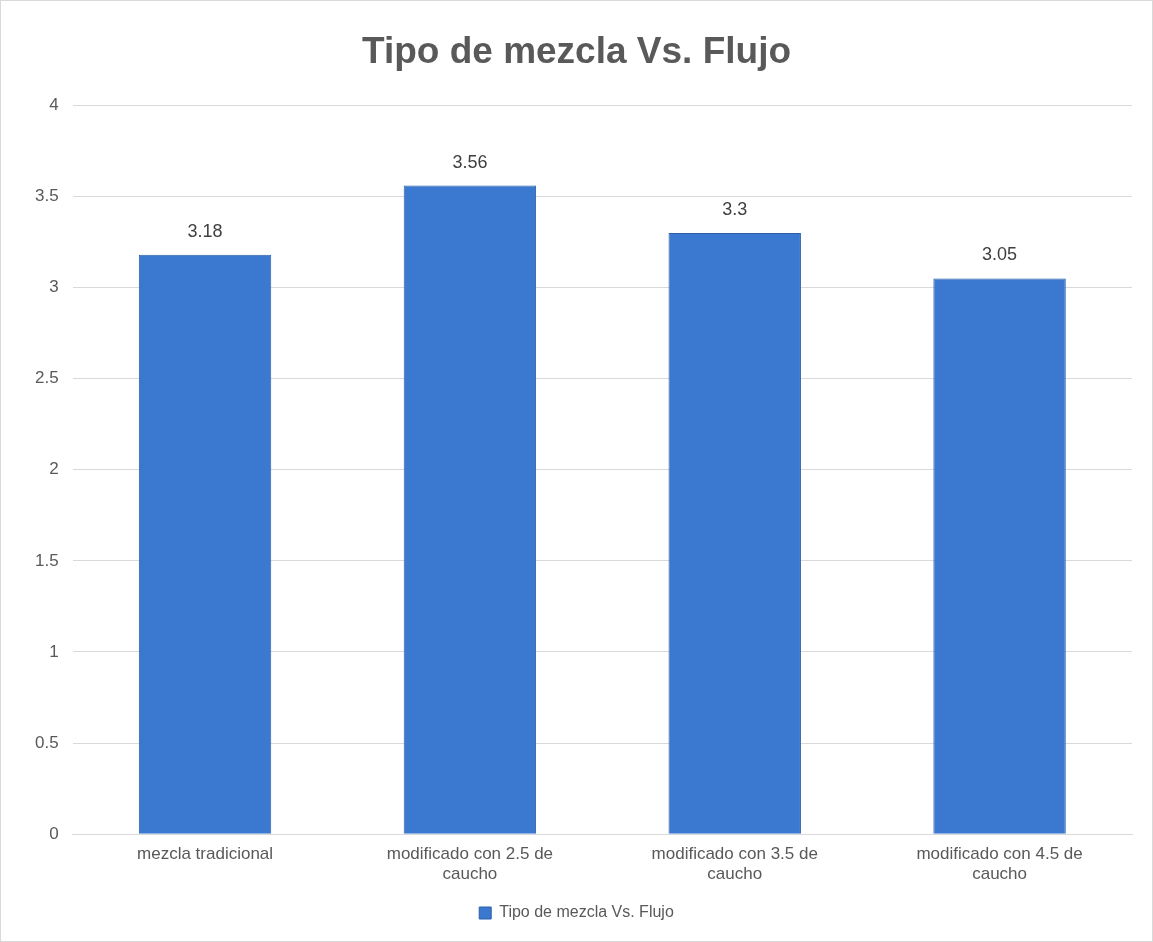 Image resolution: width=1153 pixels, height=942 pixels. What do you see at coordinates (734, 864) in the screenshot?
I see `x-tick-label: modificado con 3.5 de caucho` at bounding box center [734, 864].